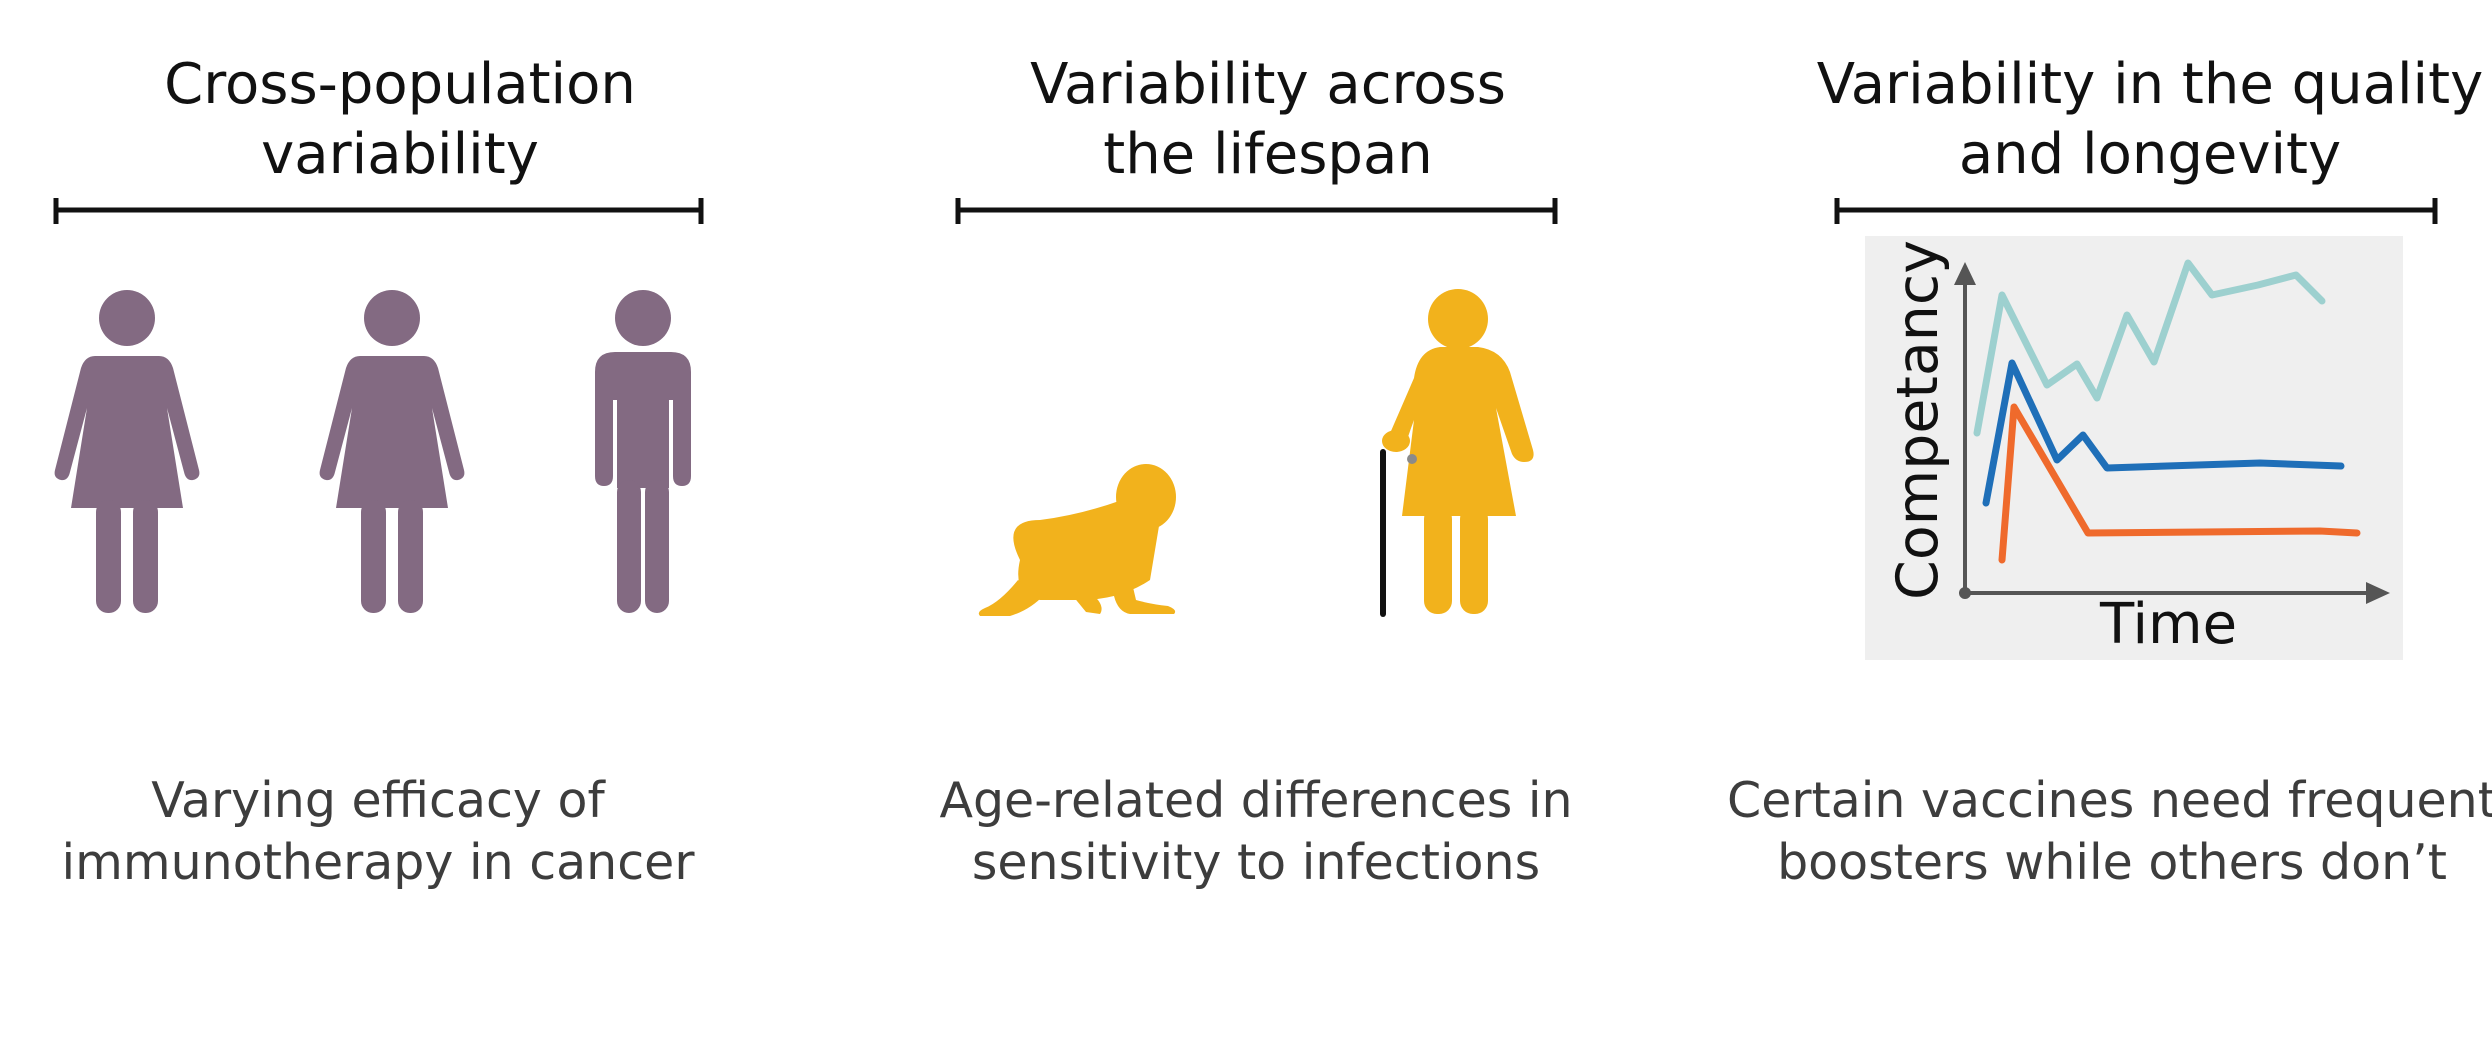 The height and width of the screenshot is (1050, 2492). I want to click on origin-dot, so click(1965, 593).